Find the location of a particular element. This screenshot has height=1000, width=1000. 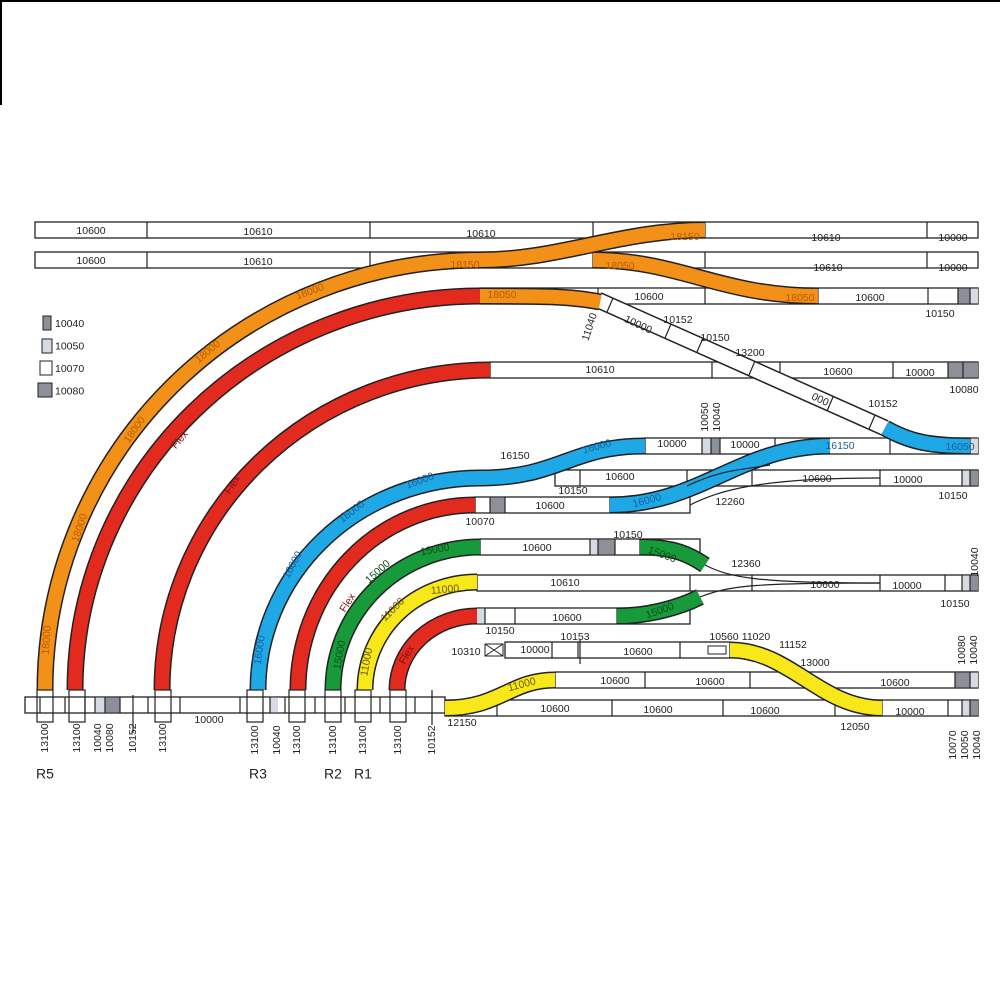

part-label: 10070 is located at coordinates (953, 744).